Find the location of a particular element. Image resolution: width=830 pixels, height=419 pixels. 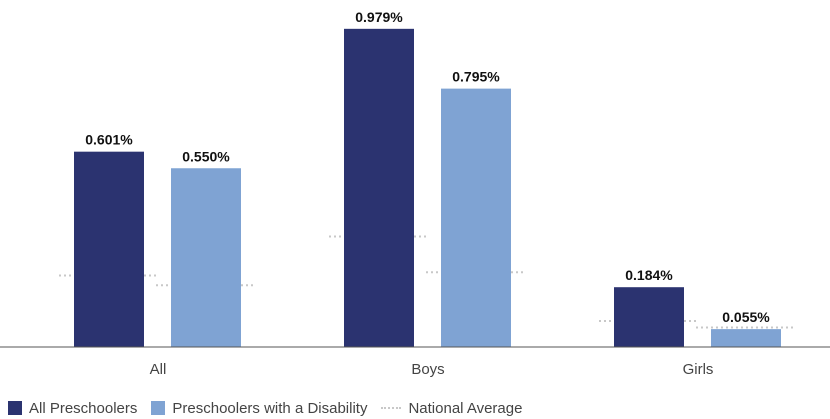

bar-girls-preschoolers-with-a-disability is located at coordinates (746, 338).